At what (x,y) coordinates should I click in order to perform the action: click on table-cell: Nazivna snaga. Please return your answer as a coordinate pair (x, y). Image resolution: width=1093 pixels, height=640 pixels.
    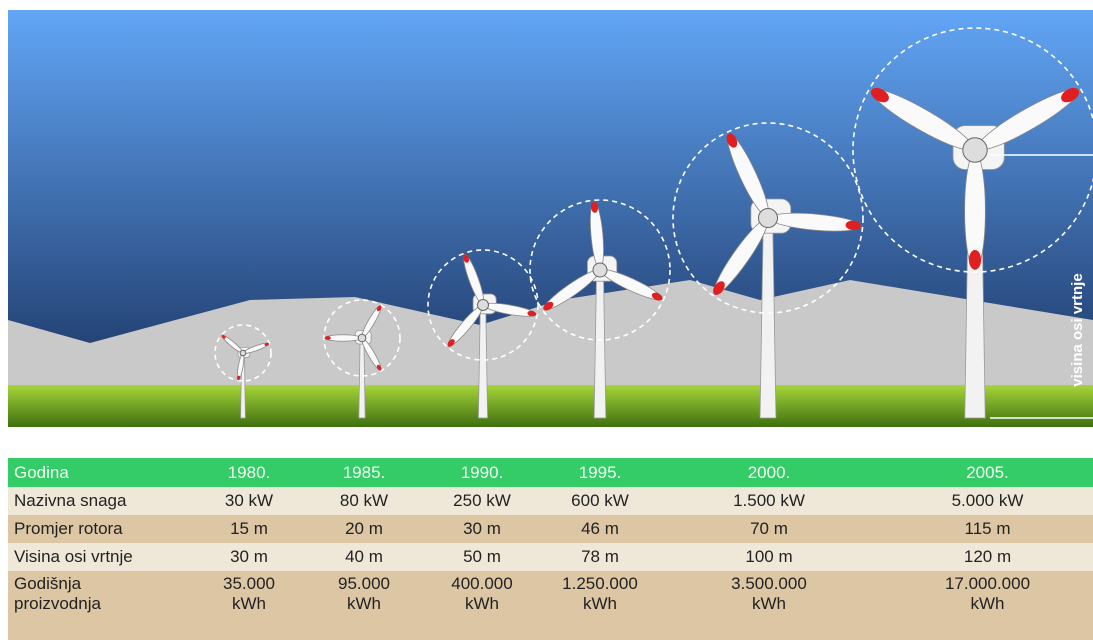
    Looking at the image, I should click on (99, 501).